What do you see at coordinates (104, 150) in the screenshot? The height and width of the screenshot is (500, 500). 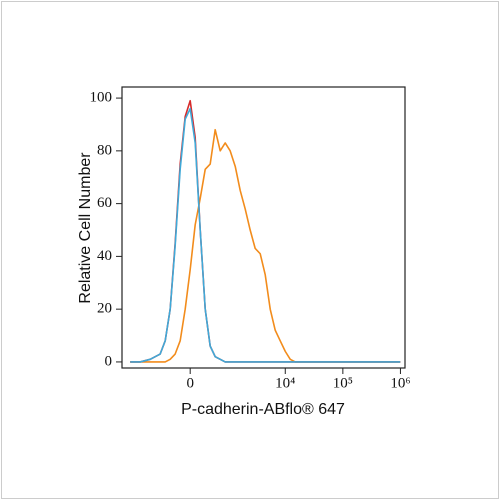 I see `y-tick-label: 80` at bounding box center [104, 150].